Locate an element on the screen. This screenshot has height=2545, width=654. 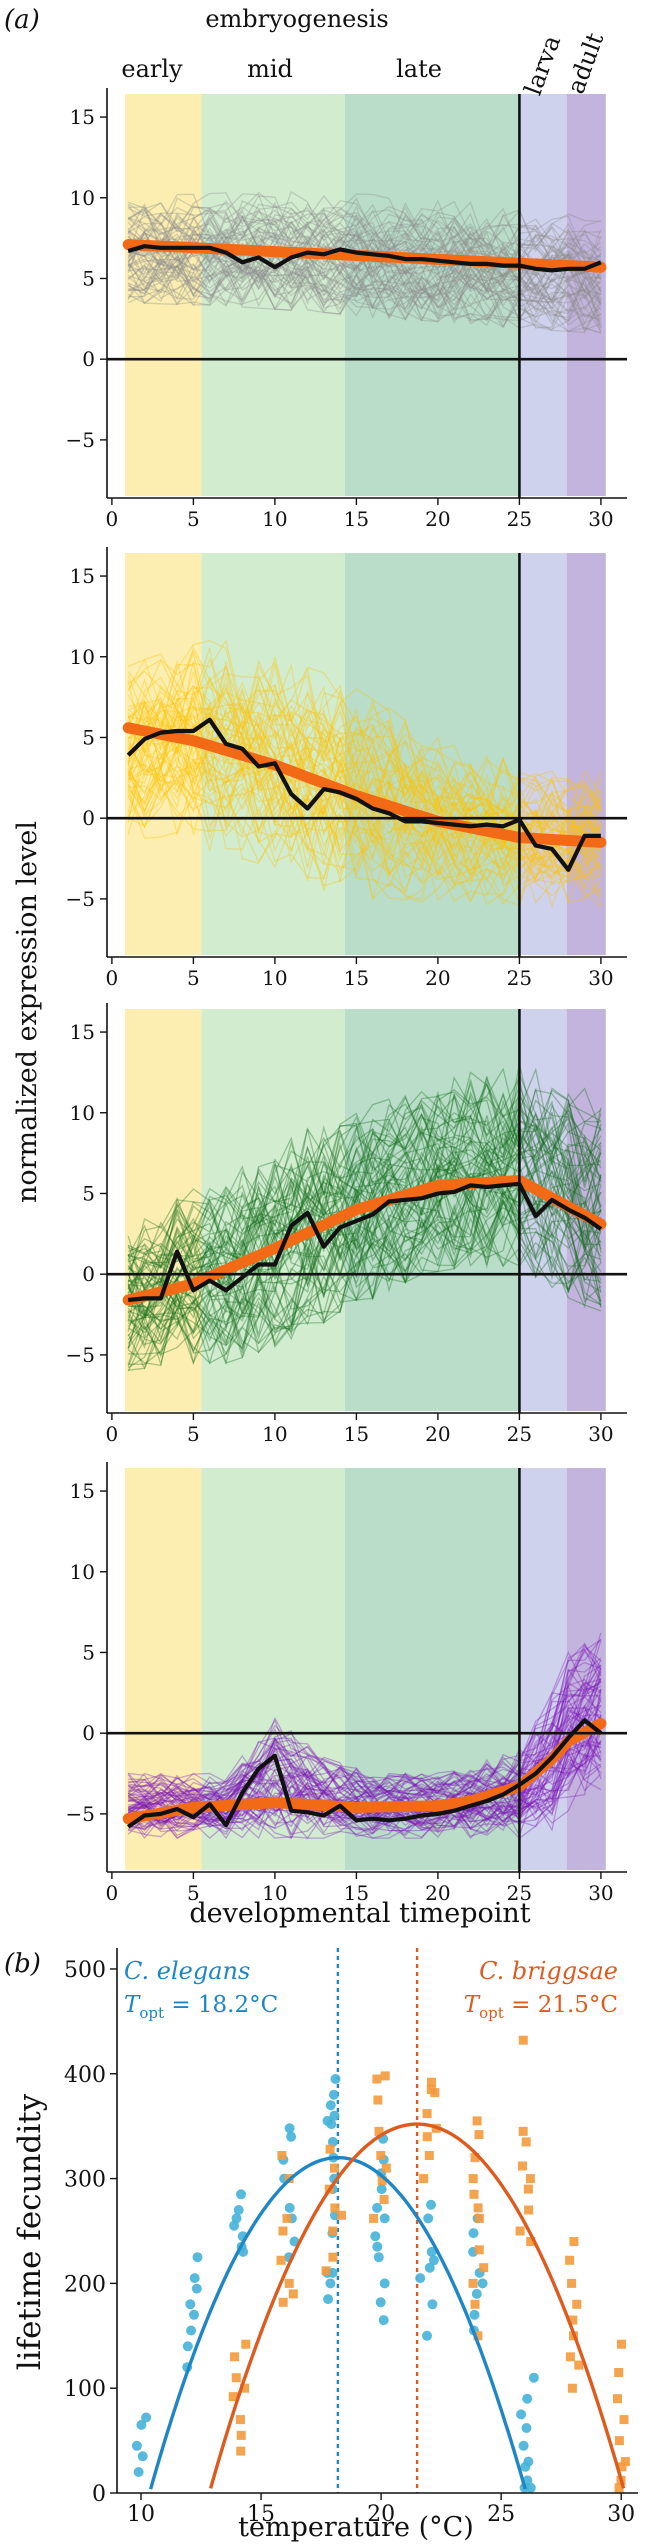
x-tick-label: 10 is located at coordinates (274, 1434).